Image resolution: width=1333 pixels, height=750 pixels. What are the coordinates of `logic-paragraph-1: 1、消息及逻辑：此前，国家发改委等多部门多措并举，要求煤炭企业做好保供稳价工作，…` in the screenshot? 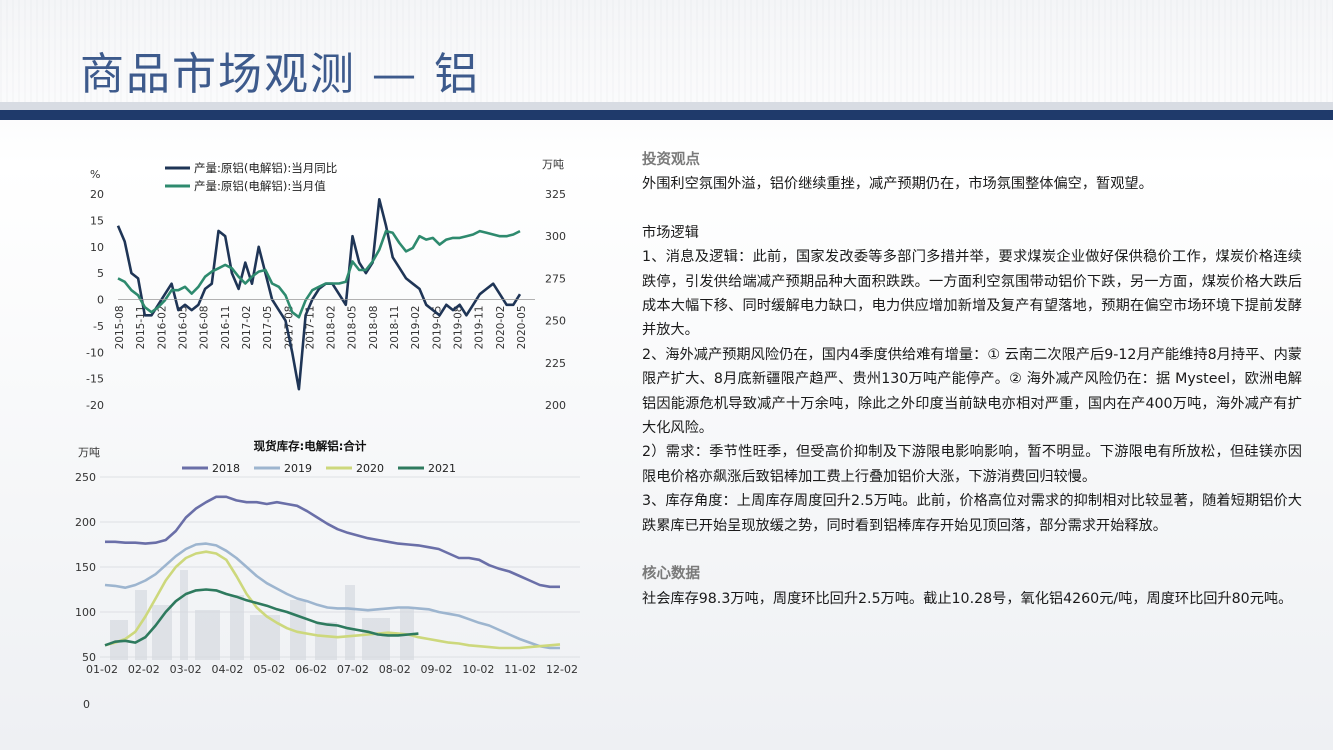 It's located at (972, 294).